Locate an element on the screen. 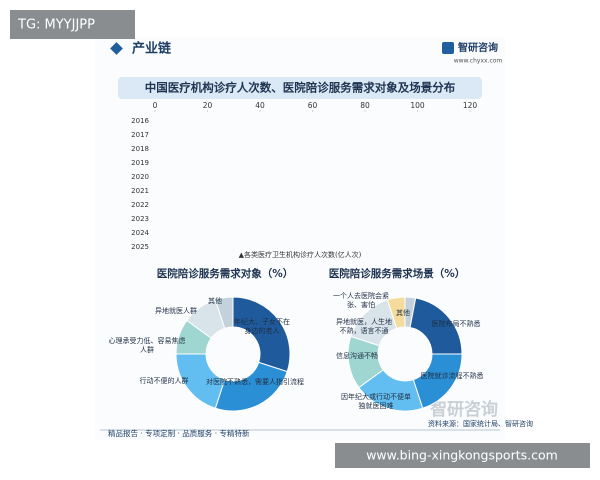 The image size is (600, 480). y-tick-label: 2019 is located at coordinates (140, 163).